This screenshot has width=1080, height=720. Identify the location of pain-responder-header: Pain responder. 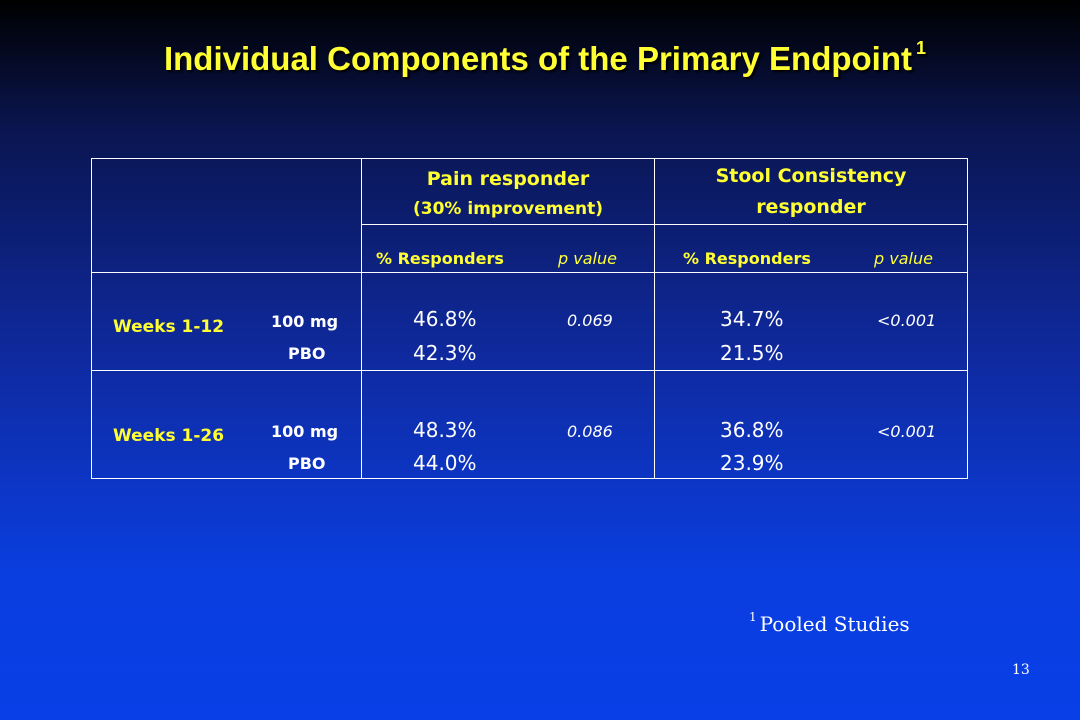
(508, 179).